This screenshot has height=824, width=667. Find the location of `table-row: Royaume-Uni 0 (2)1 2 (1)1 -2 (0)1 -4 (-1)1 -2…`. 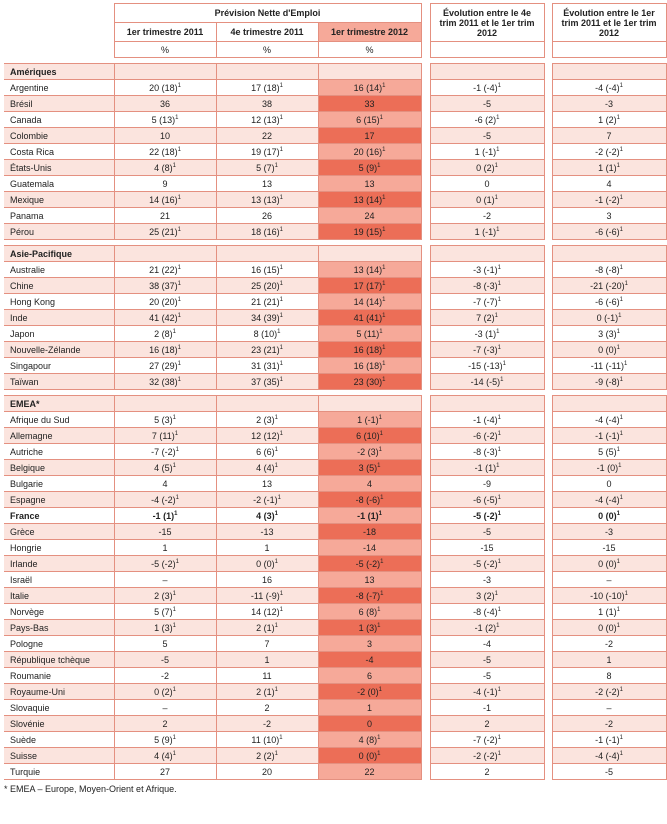

table-row: Royaume-Uni 0 (2)1 2 (1)1 -2 (0)1 -4 (-1)1 -2… is located at coordinates (335, 691).